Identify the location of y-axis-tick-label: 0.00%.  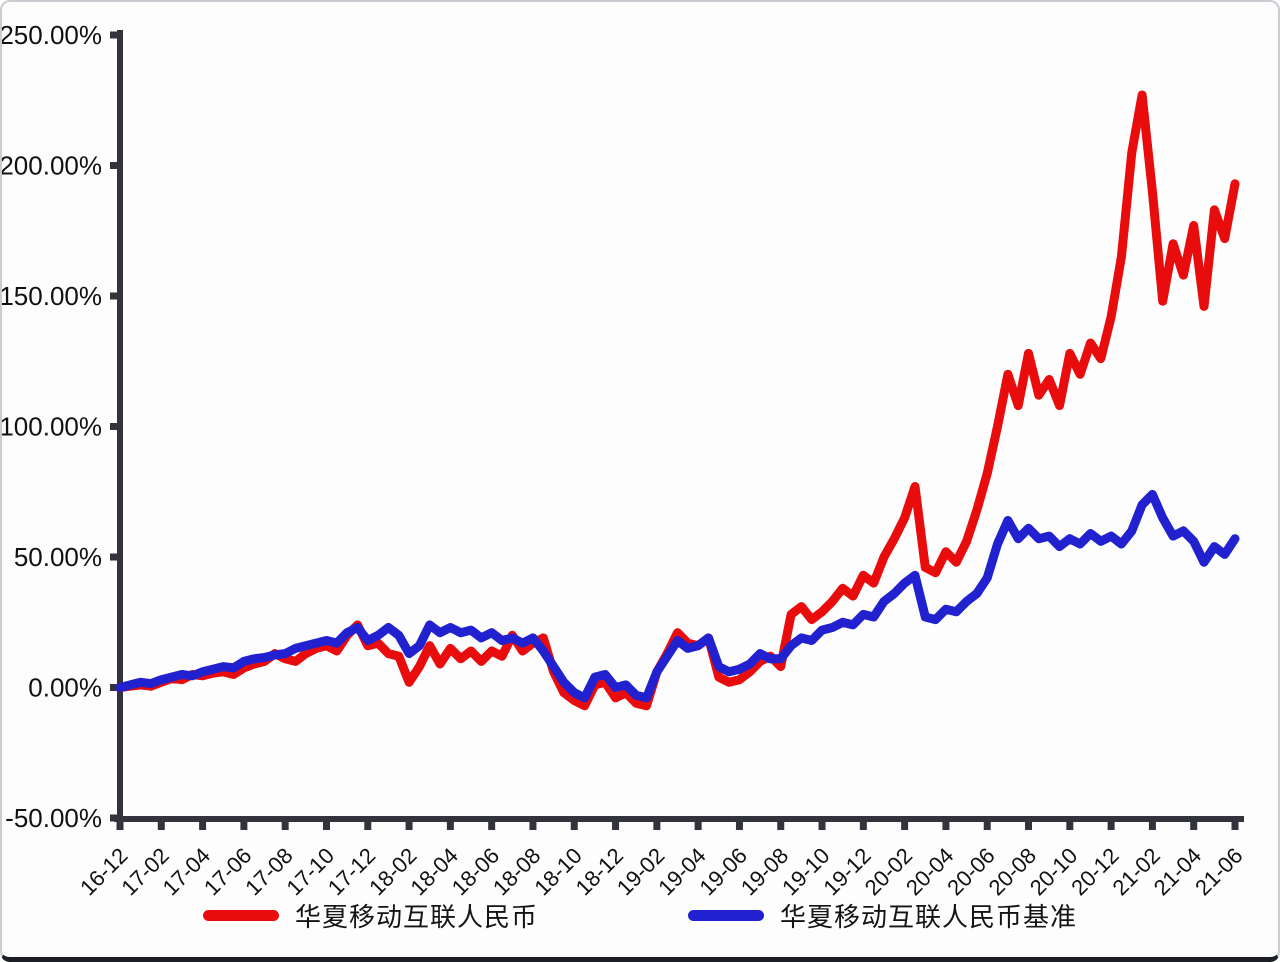
(65, 688).